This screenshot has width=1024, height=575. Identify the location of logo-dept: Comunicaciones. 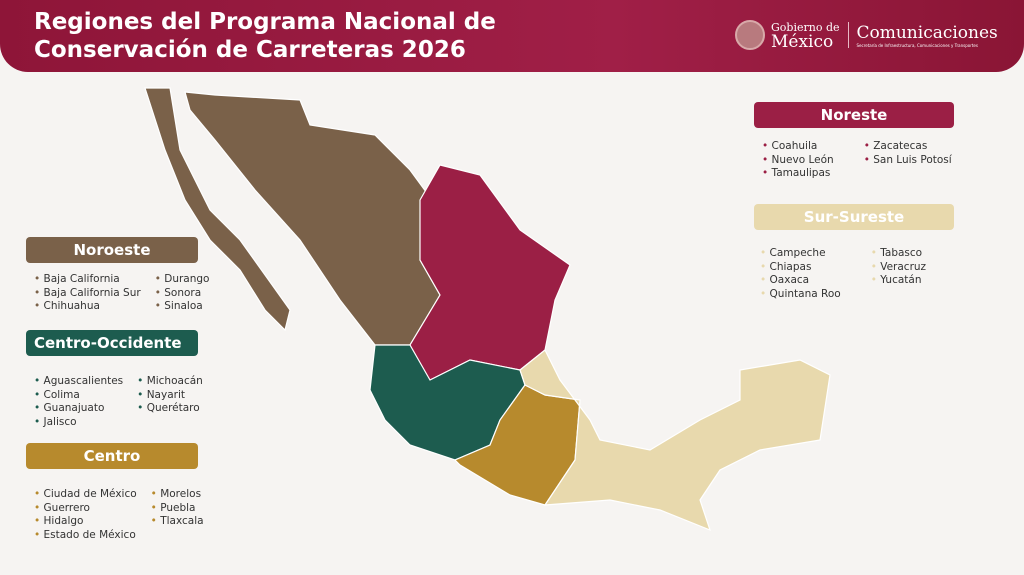
(927, 32).